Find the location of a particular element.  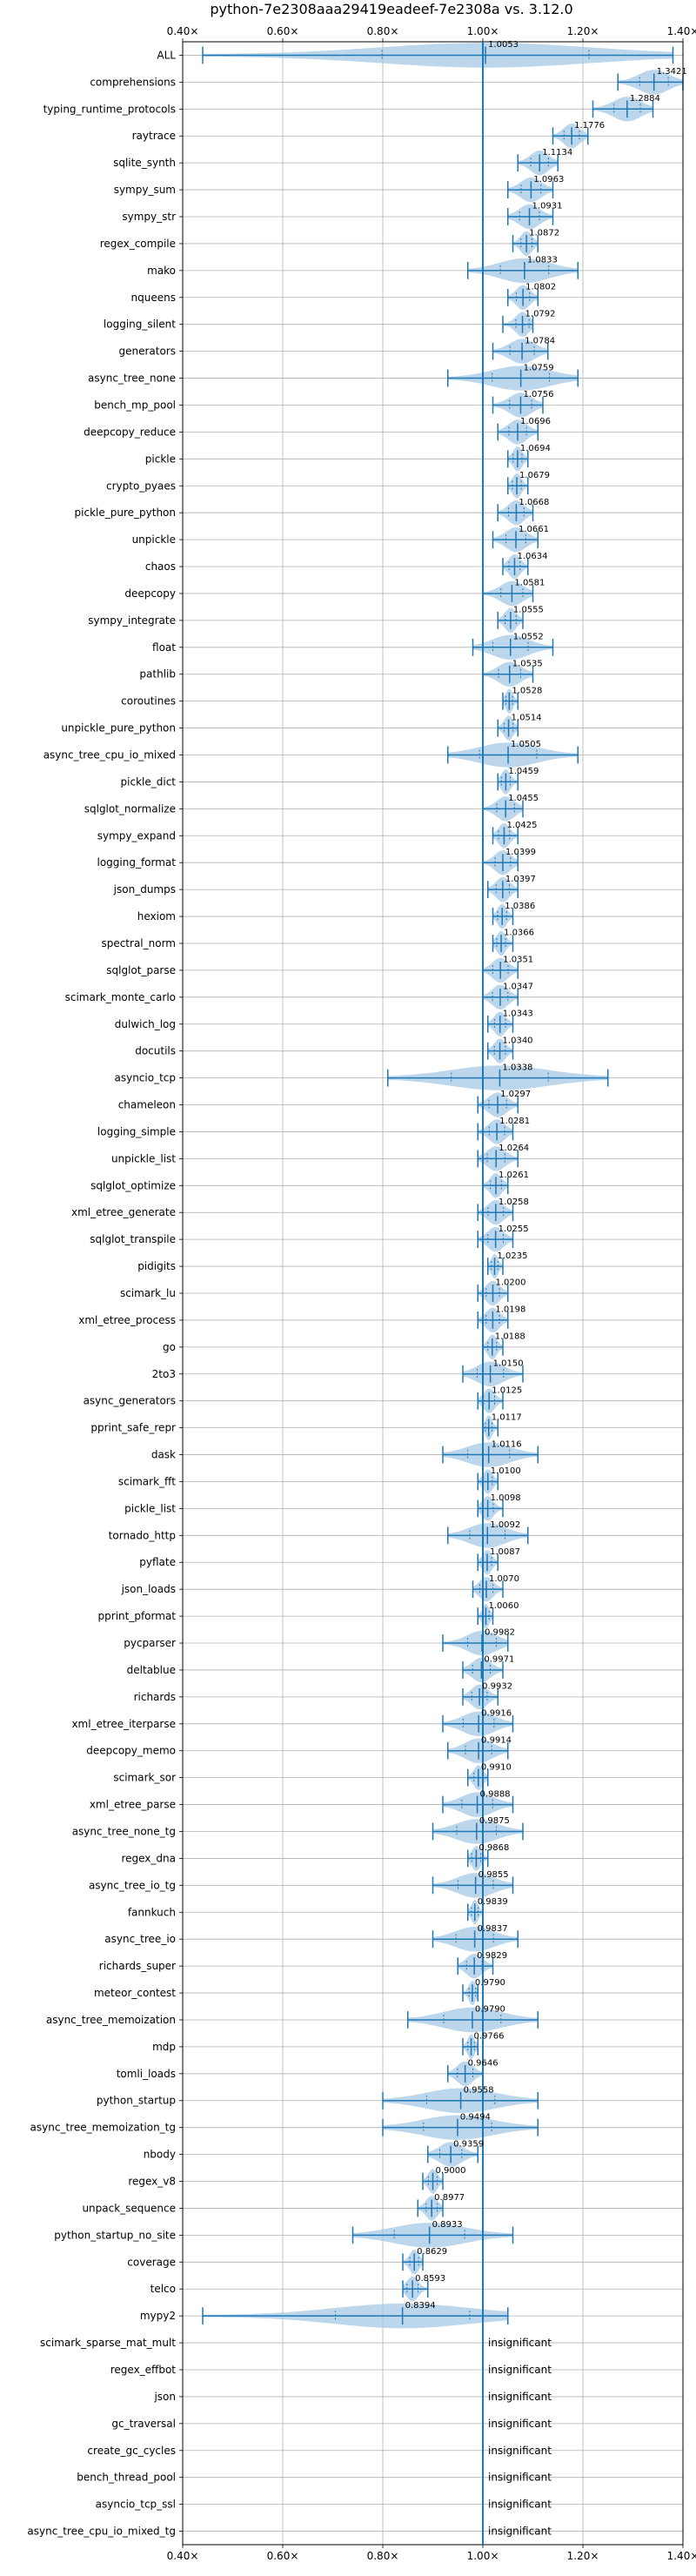

y-tick-label: chameleon is located at coordinates (147, 1105).